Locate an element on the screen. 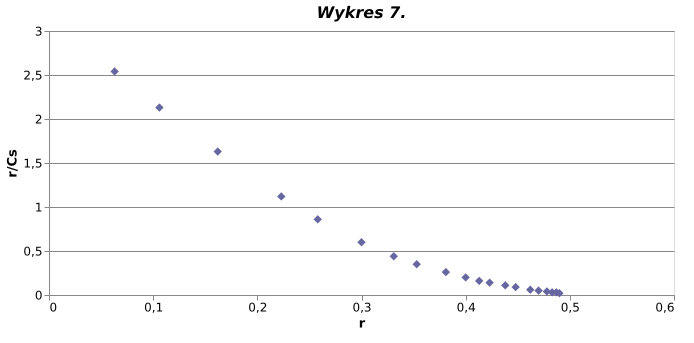  y-tick-label: 1 is located at coordinates (38, 207).